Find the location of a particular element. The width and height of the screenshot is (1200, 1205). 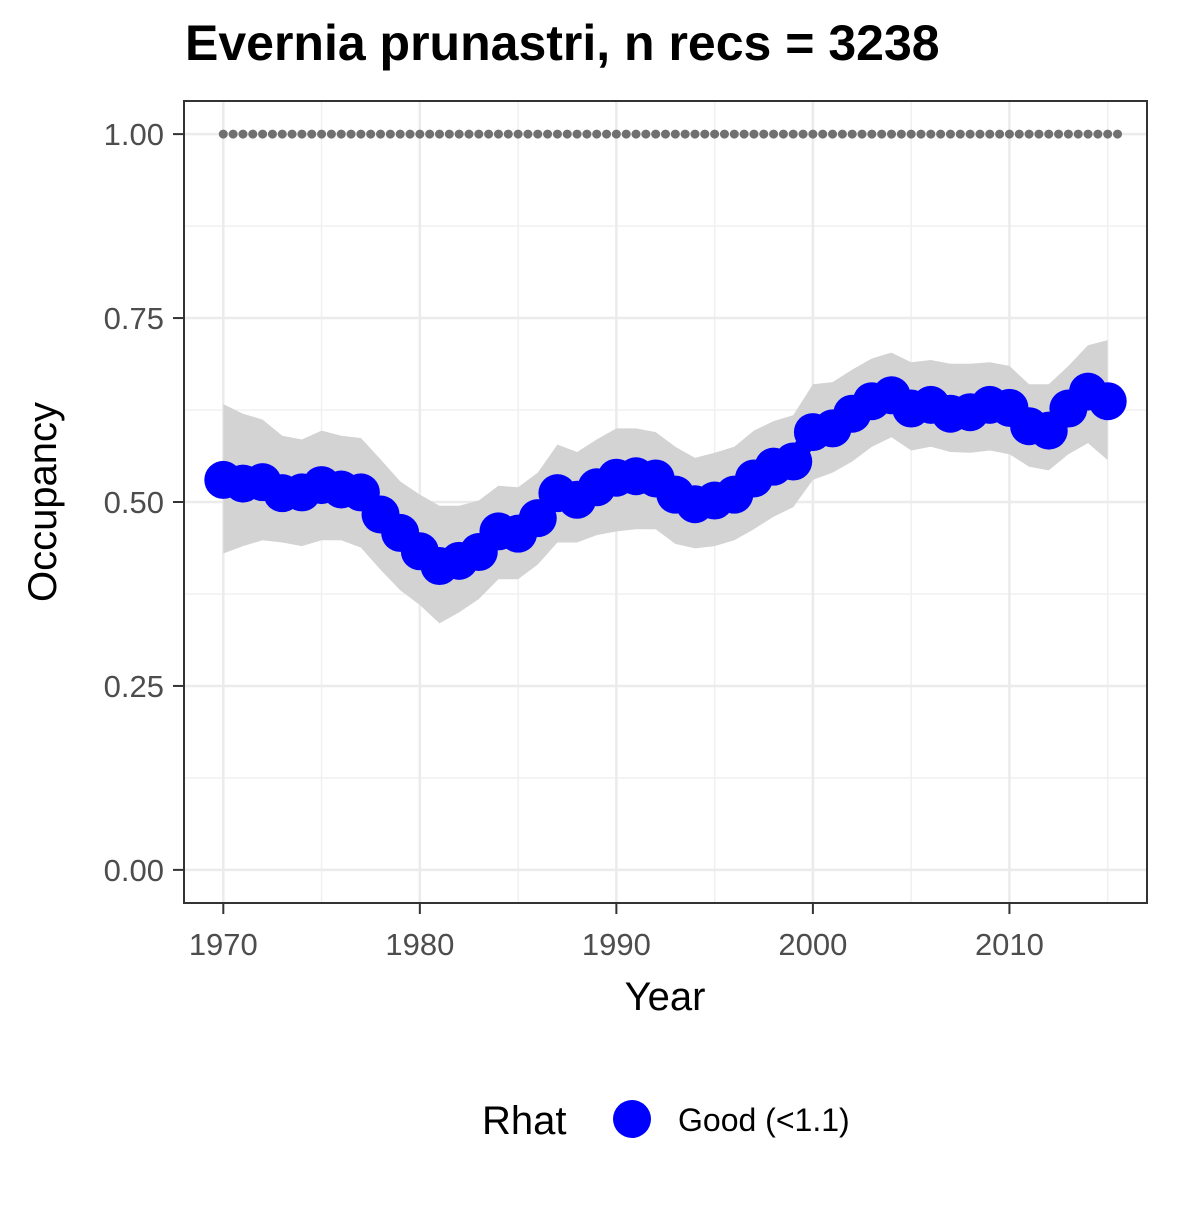

y-tick-label: 0.25 is located at coordinates (134, 686).